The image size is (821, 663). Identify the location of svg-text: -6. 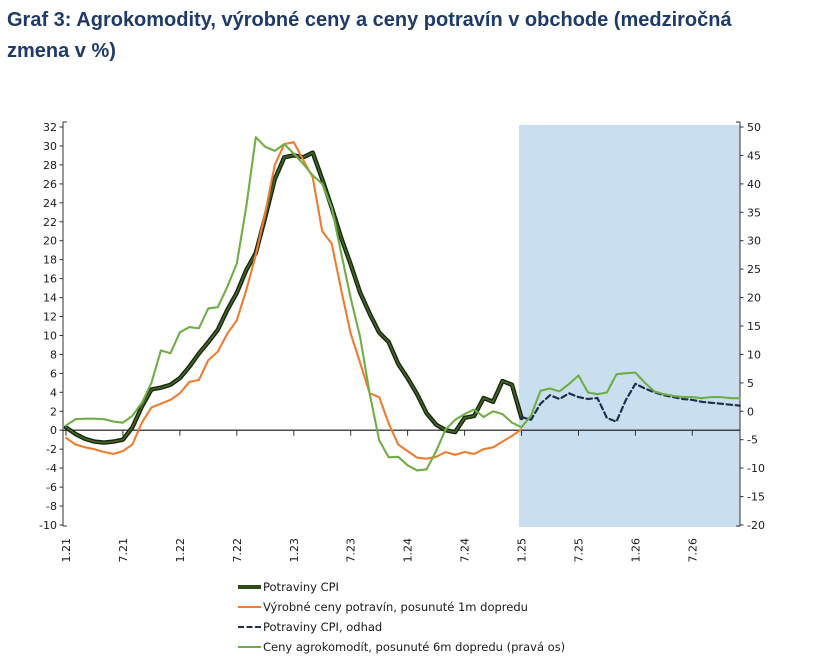
(51, 487).